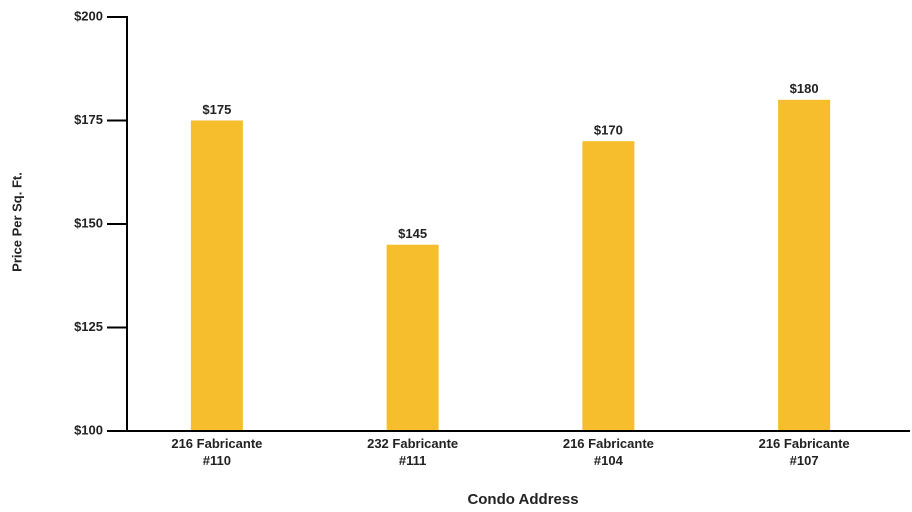 This screenshot has height=512, width=912. Describe the element at coordinates (217, 452) in the screenshot. I see `x-tick-label: 216 Fabricante #110` at that location.